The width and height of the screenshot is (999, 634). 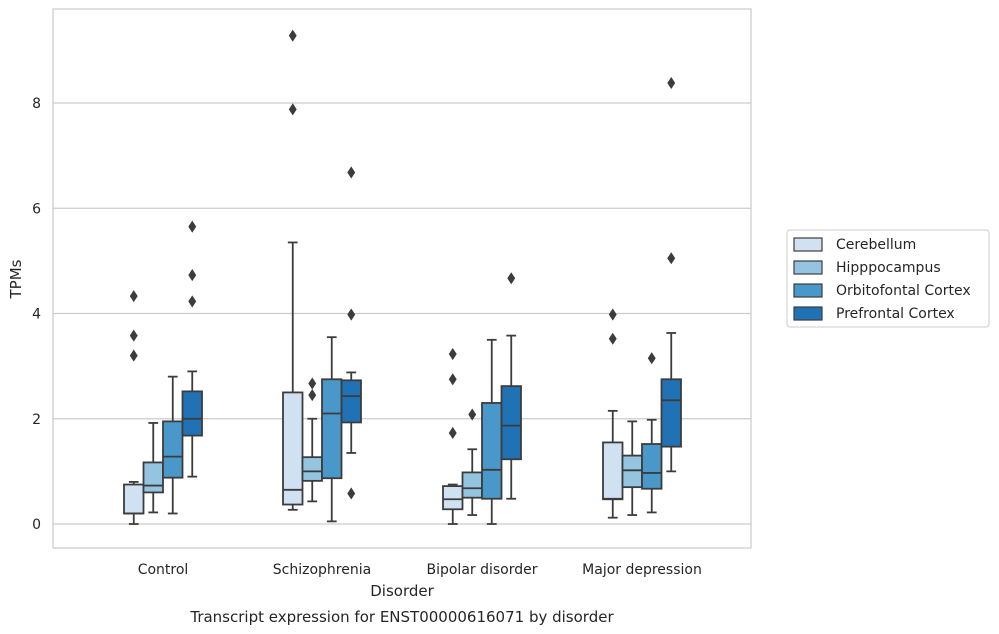 I want to click on y-tick-label: 4, so click(x=36, y=315).